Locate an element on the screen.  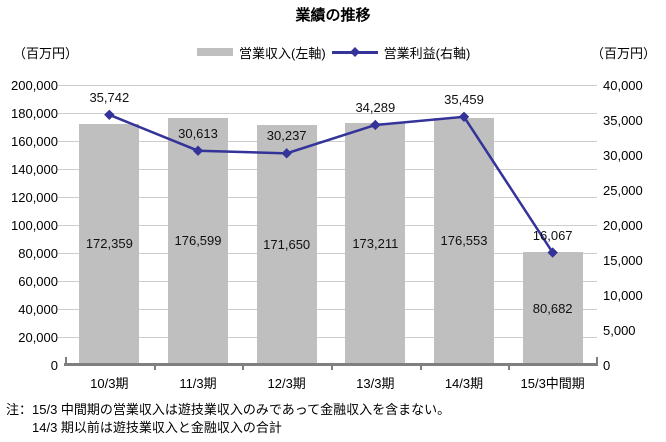
revenue-bar-swatch-icon is located at coordinates (215, 52).